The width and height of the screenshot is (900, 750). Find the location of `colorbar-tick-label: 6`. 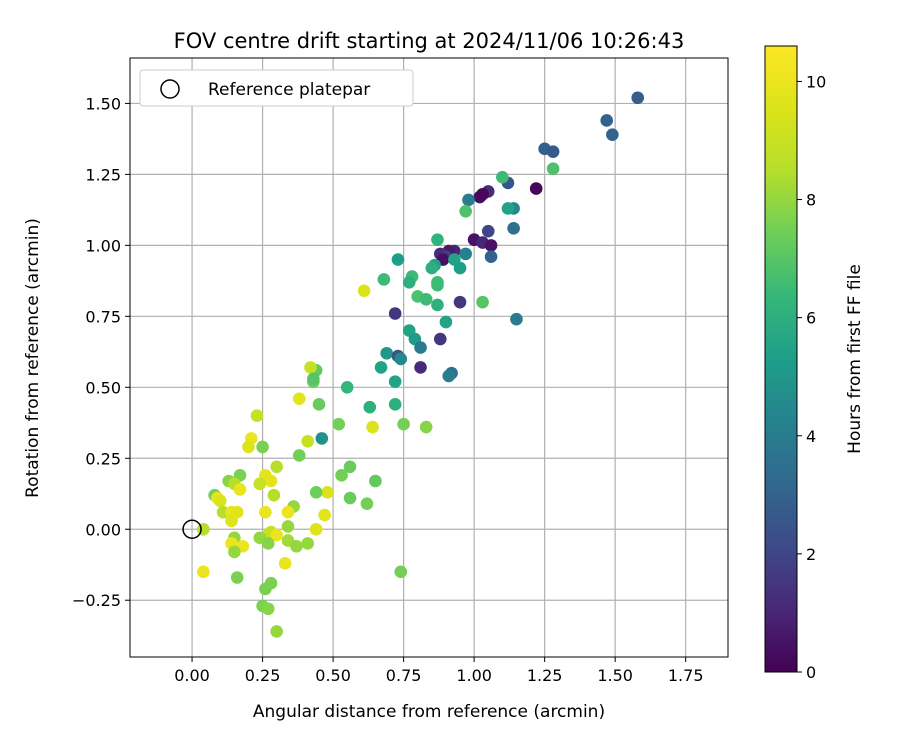

colorbar-tick-label: 6 is located at coordinates (811, 318).